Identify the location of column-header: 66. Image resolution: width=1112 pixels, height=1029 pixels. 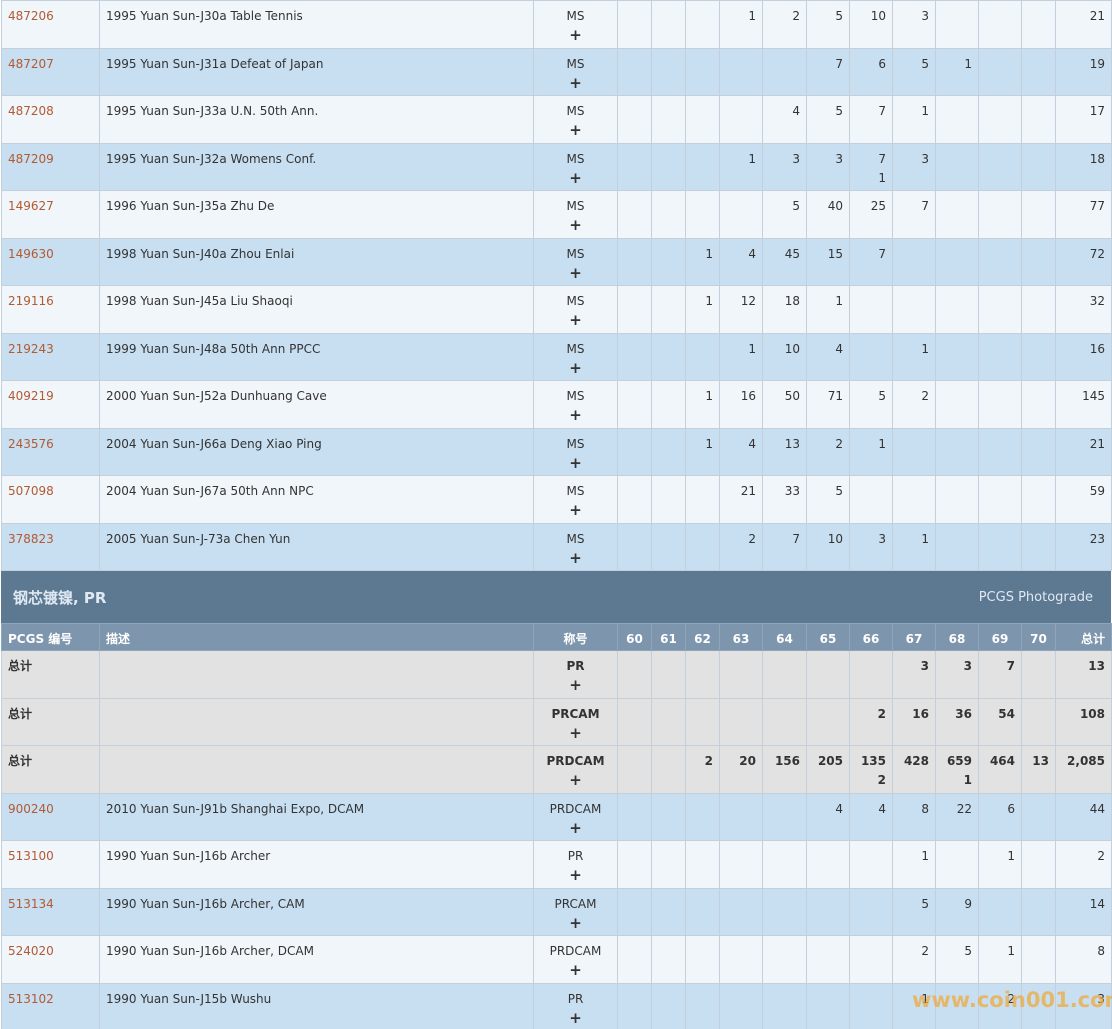
(871, 637).